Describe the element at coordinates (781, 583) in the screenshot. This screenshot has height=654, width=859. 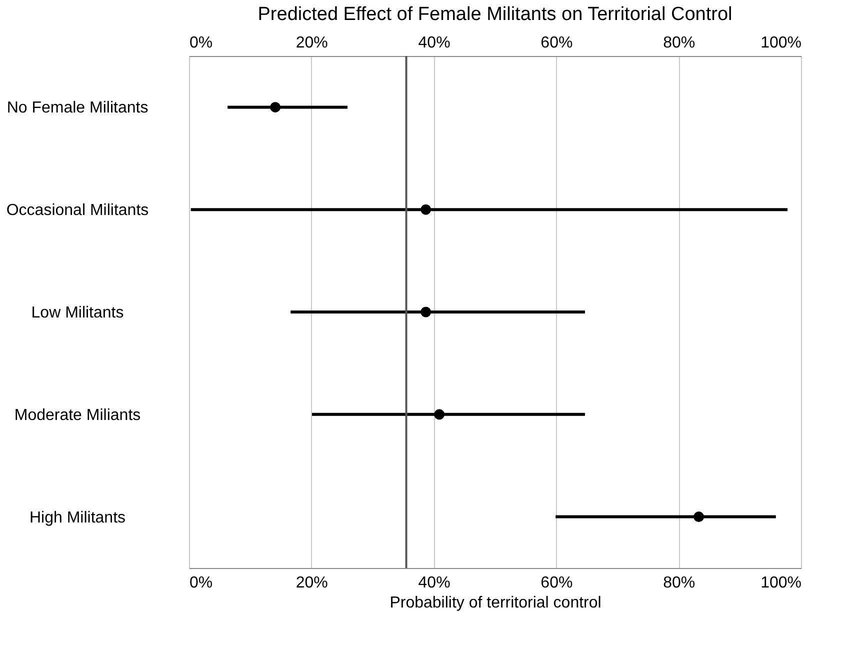
I see `x2-tick-label: 100%` at that location.